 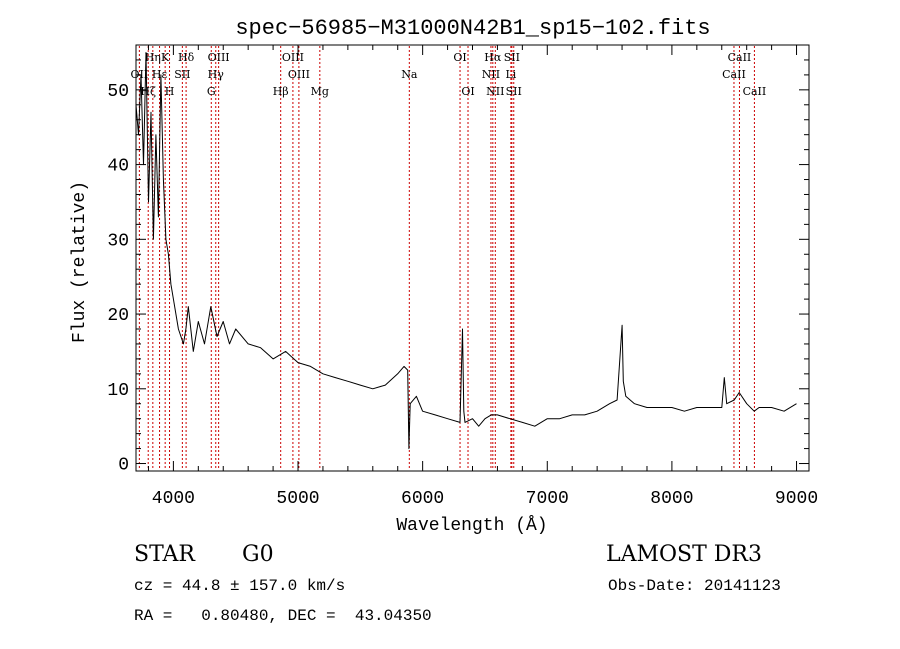 I want to click on redshift-cz: cz = 44.8 ± 157.0 km/s, so click(x=239, y=586).